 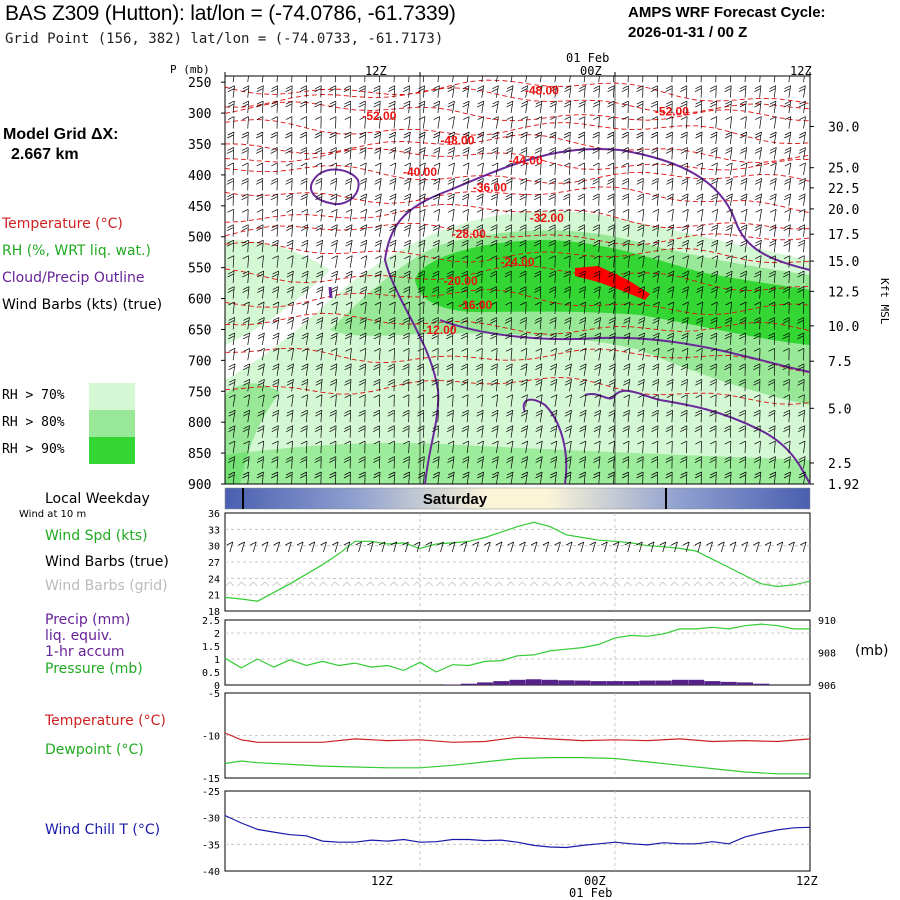 I want to click on pressure-tick-label: 850, so click(x=199, y=454).